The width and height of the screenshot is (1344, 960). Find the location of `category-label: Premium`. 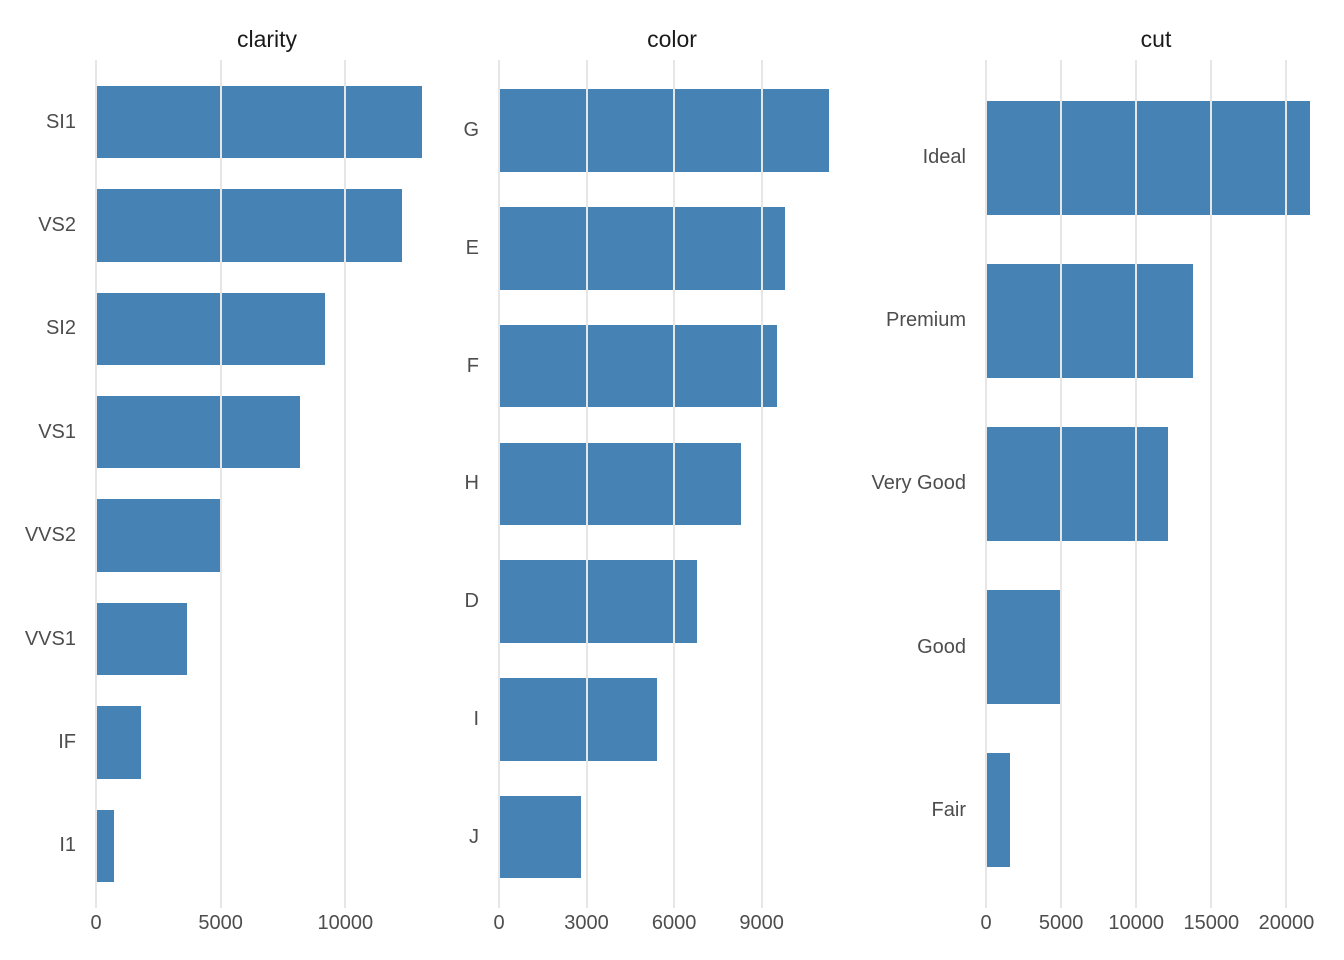

category-label: Premium is located at coordinates (925, 320).